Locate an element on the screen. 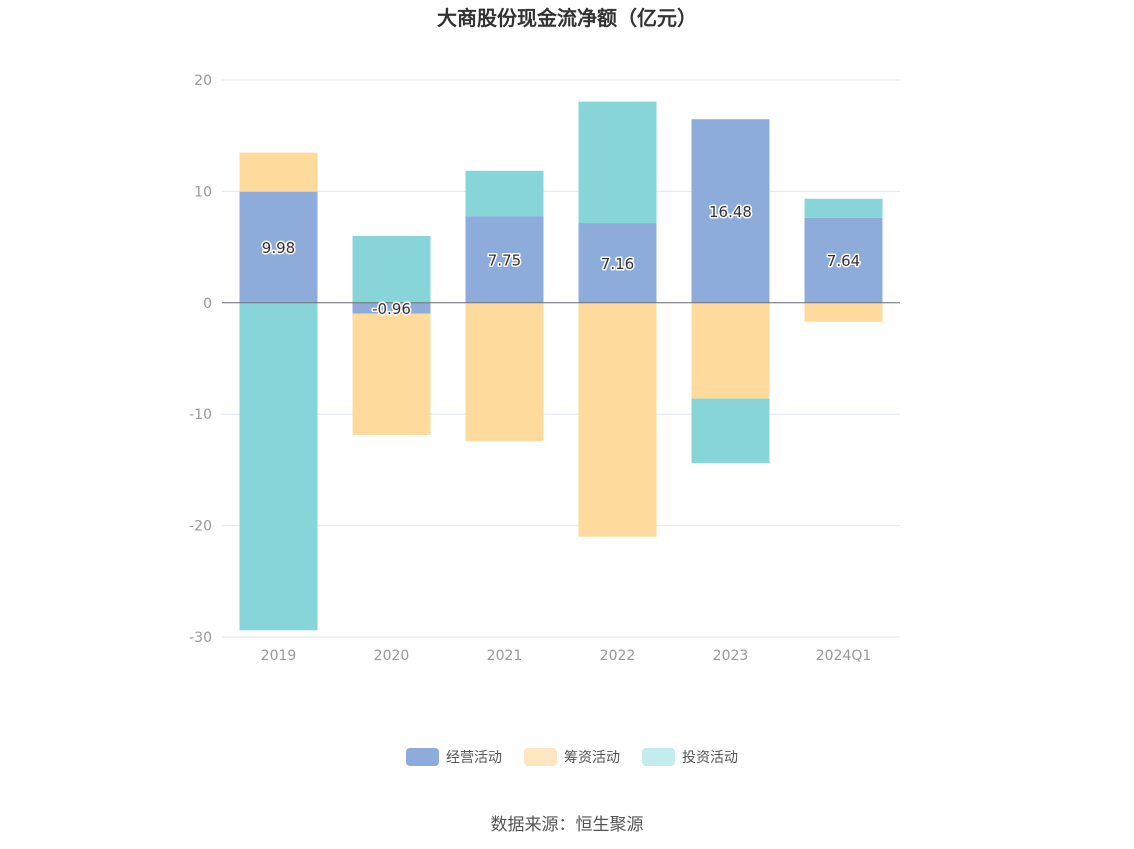  data-label: -0.96 is located at coordinates (391, 309).